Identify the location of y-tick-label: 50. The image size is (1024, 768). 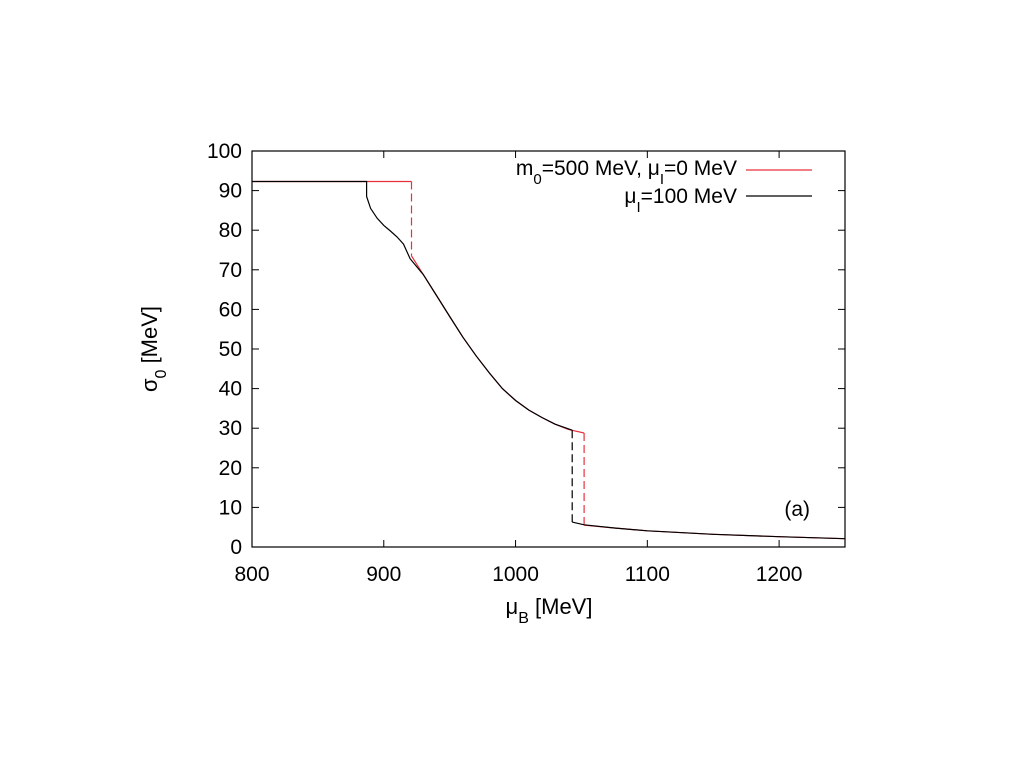
(230, 349).